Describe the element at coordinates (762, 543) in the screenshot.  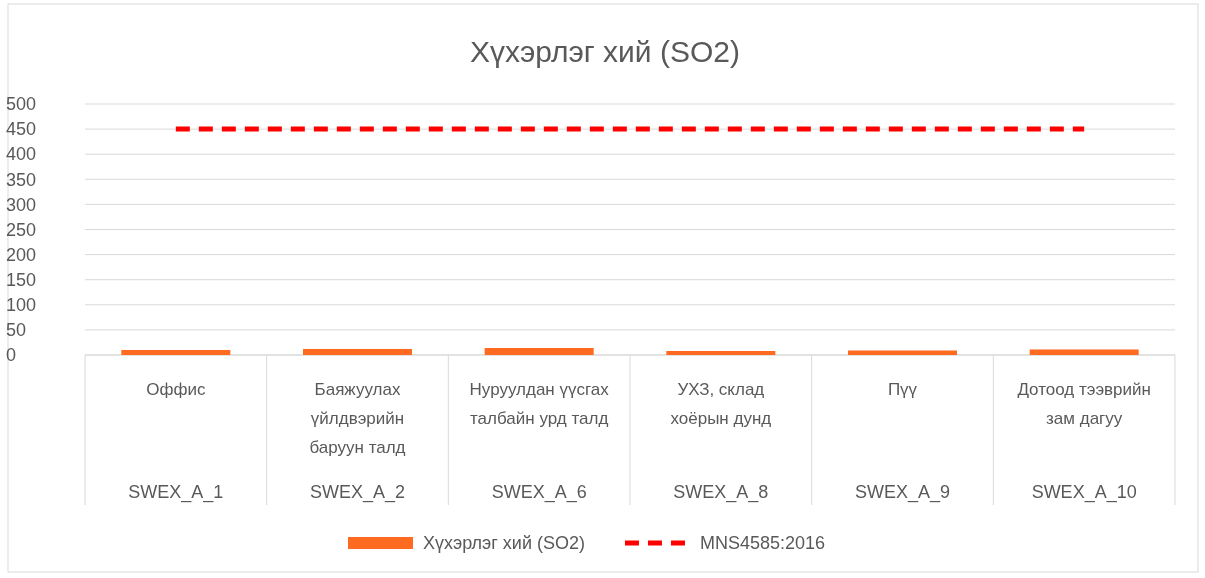
I see `legend-label: MNS4585:2016` at that location.